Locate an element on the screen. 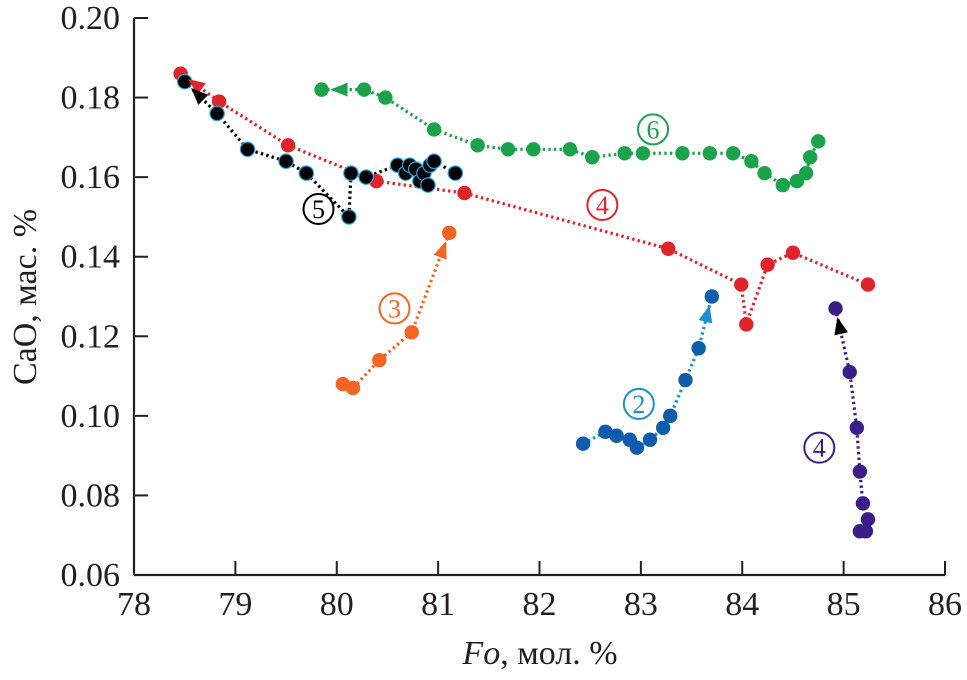 The height and width of the screenshot is (680, 967). series-4-5-label: 4 is located at coordinates (819, 448).